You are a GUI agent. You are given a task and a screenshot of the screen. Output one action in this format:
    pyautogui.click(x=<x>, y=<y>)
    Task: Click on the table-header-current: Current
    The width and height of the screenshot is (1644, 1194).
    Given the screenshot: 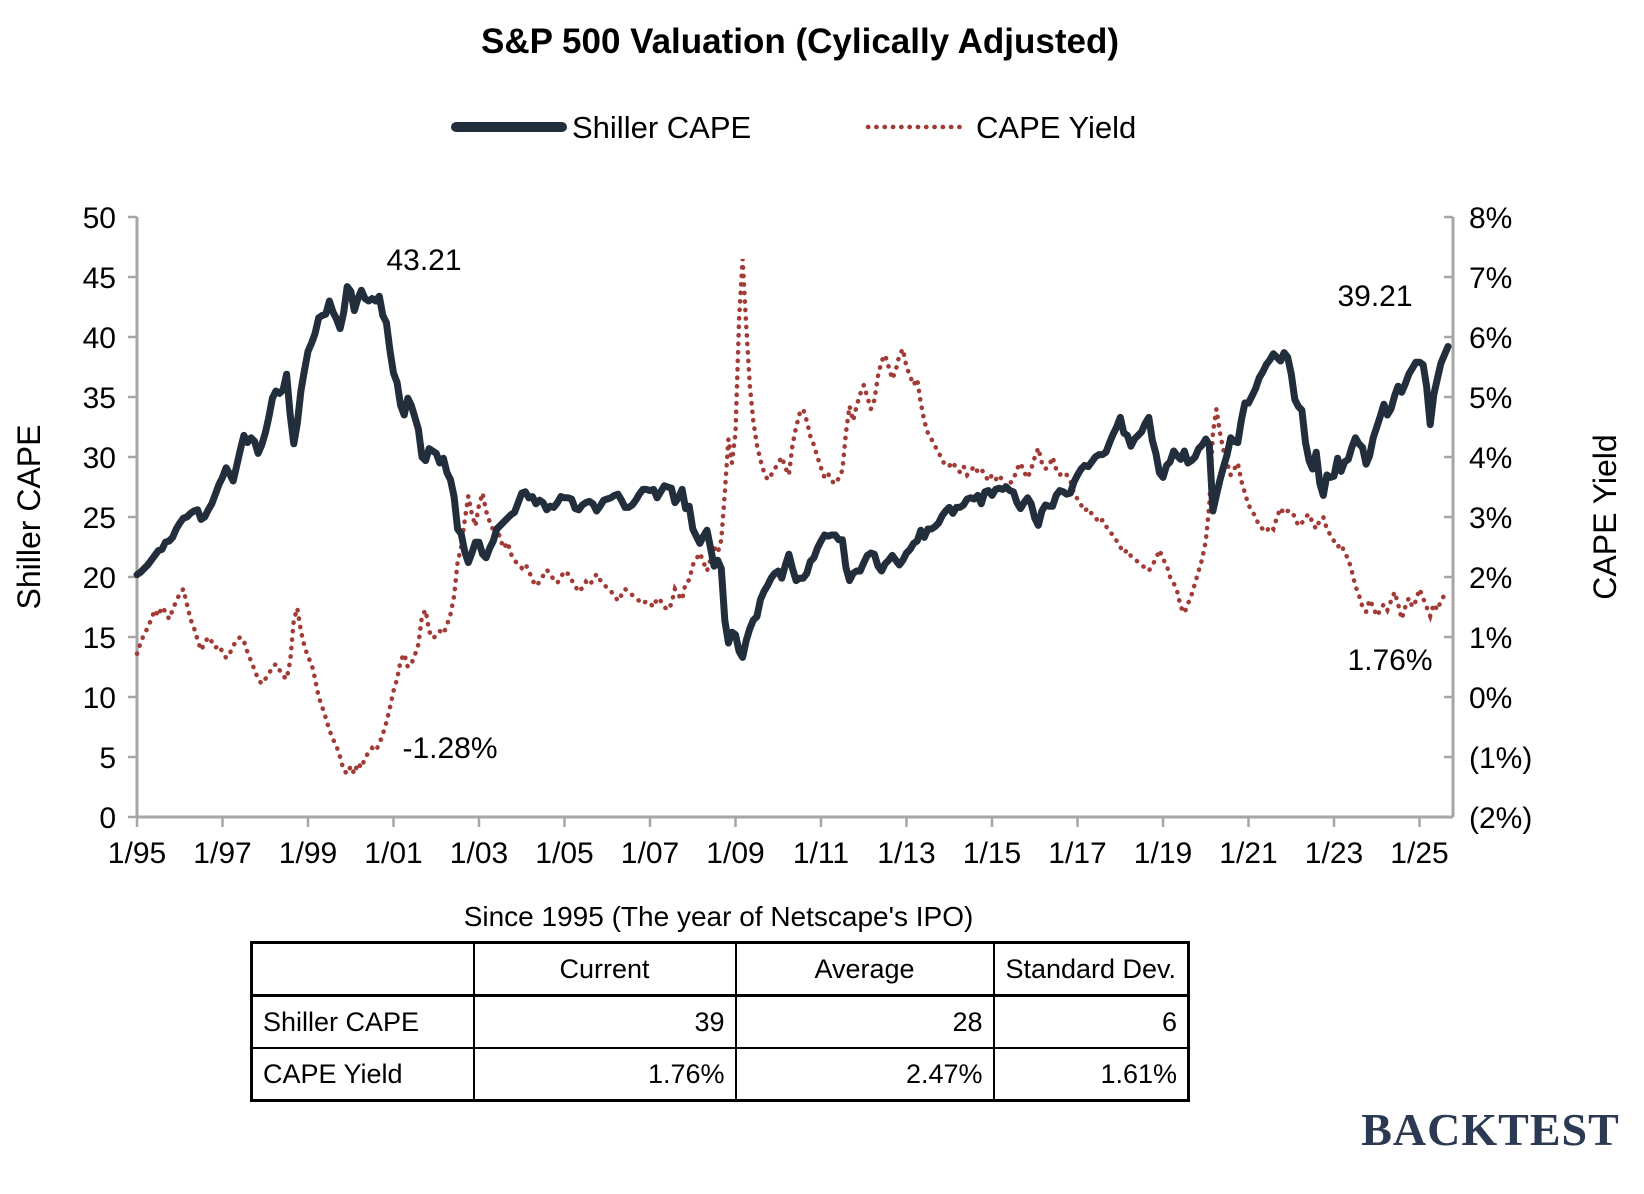 What is the action you would take?
    pyautogui.click(x=604, y=969)
    